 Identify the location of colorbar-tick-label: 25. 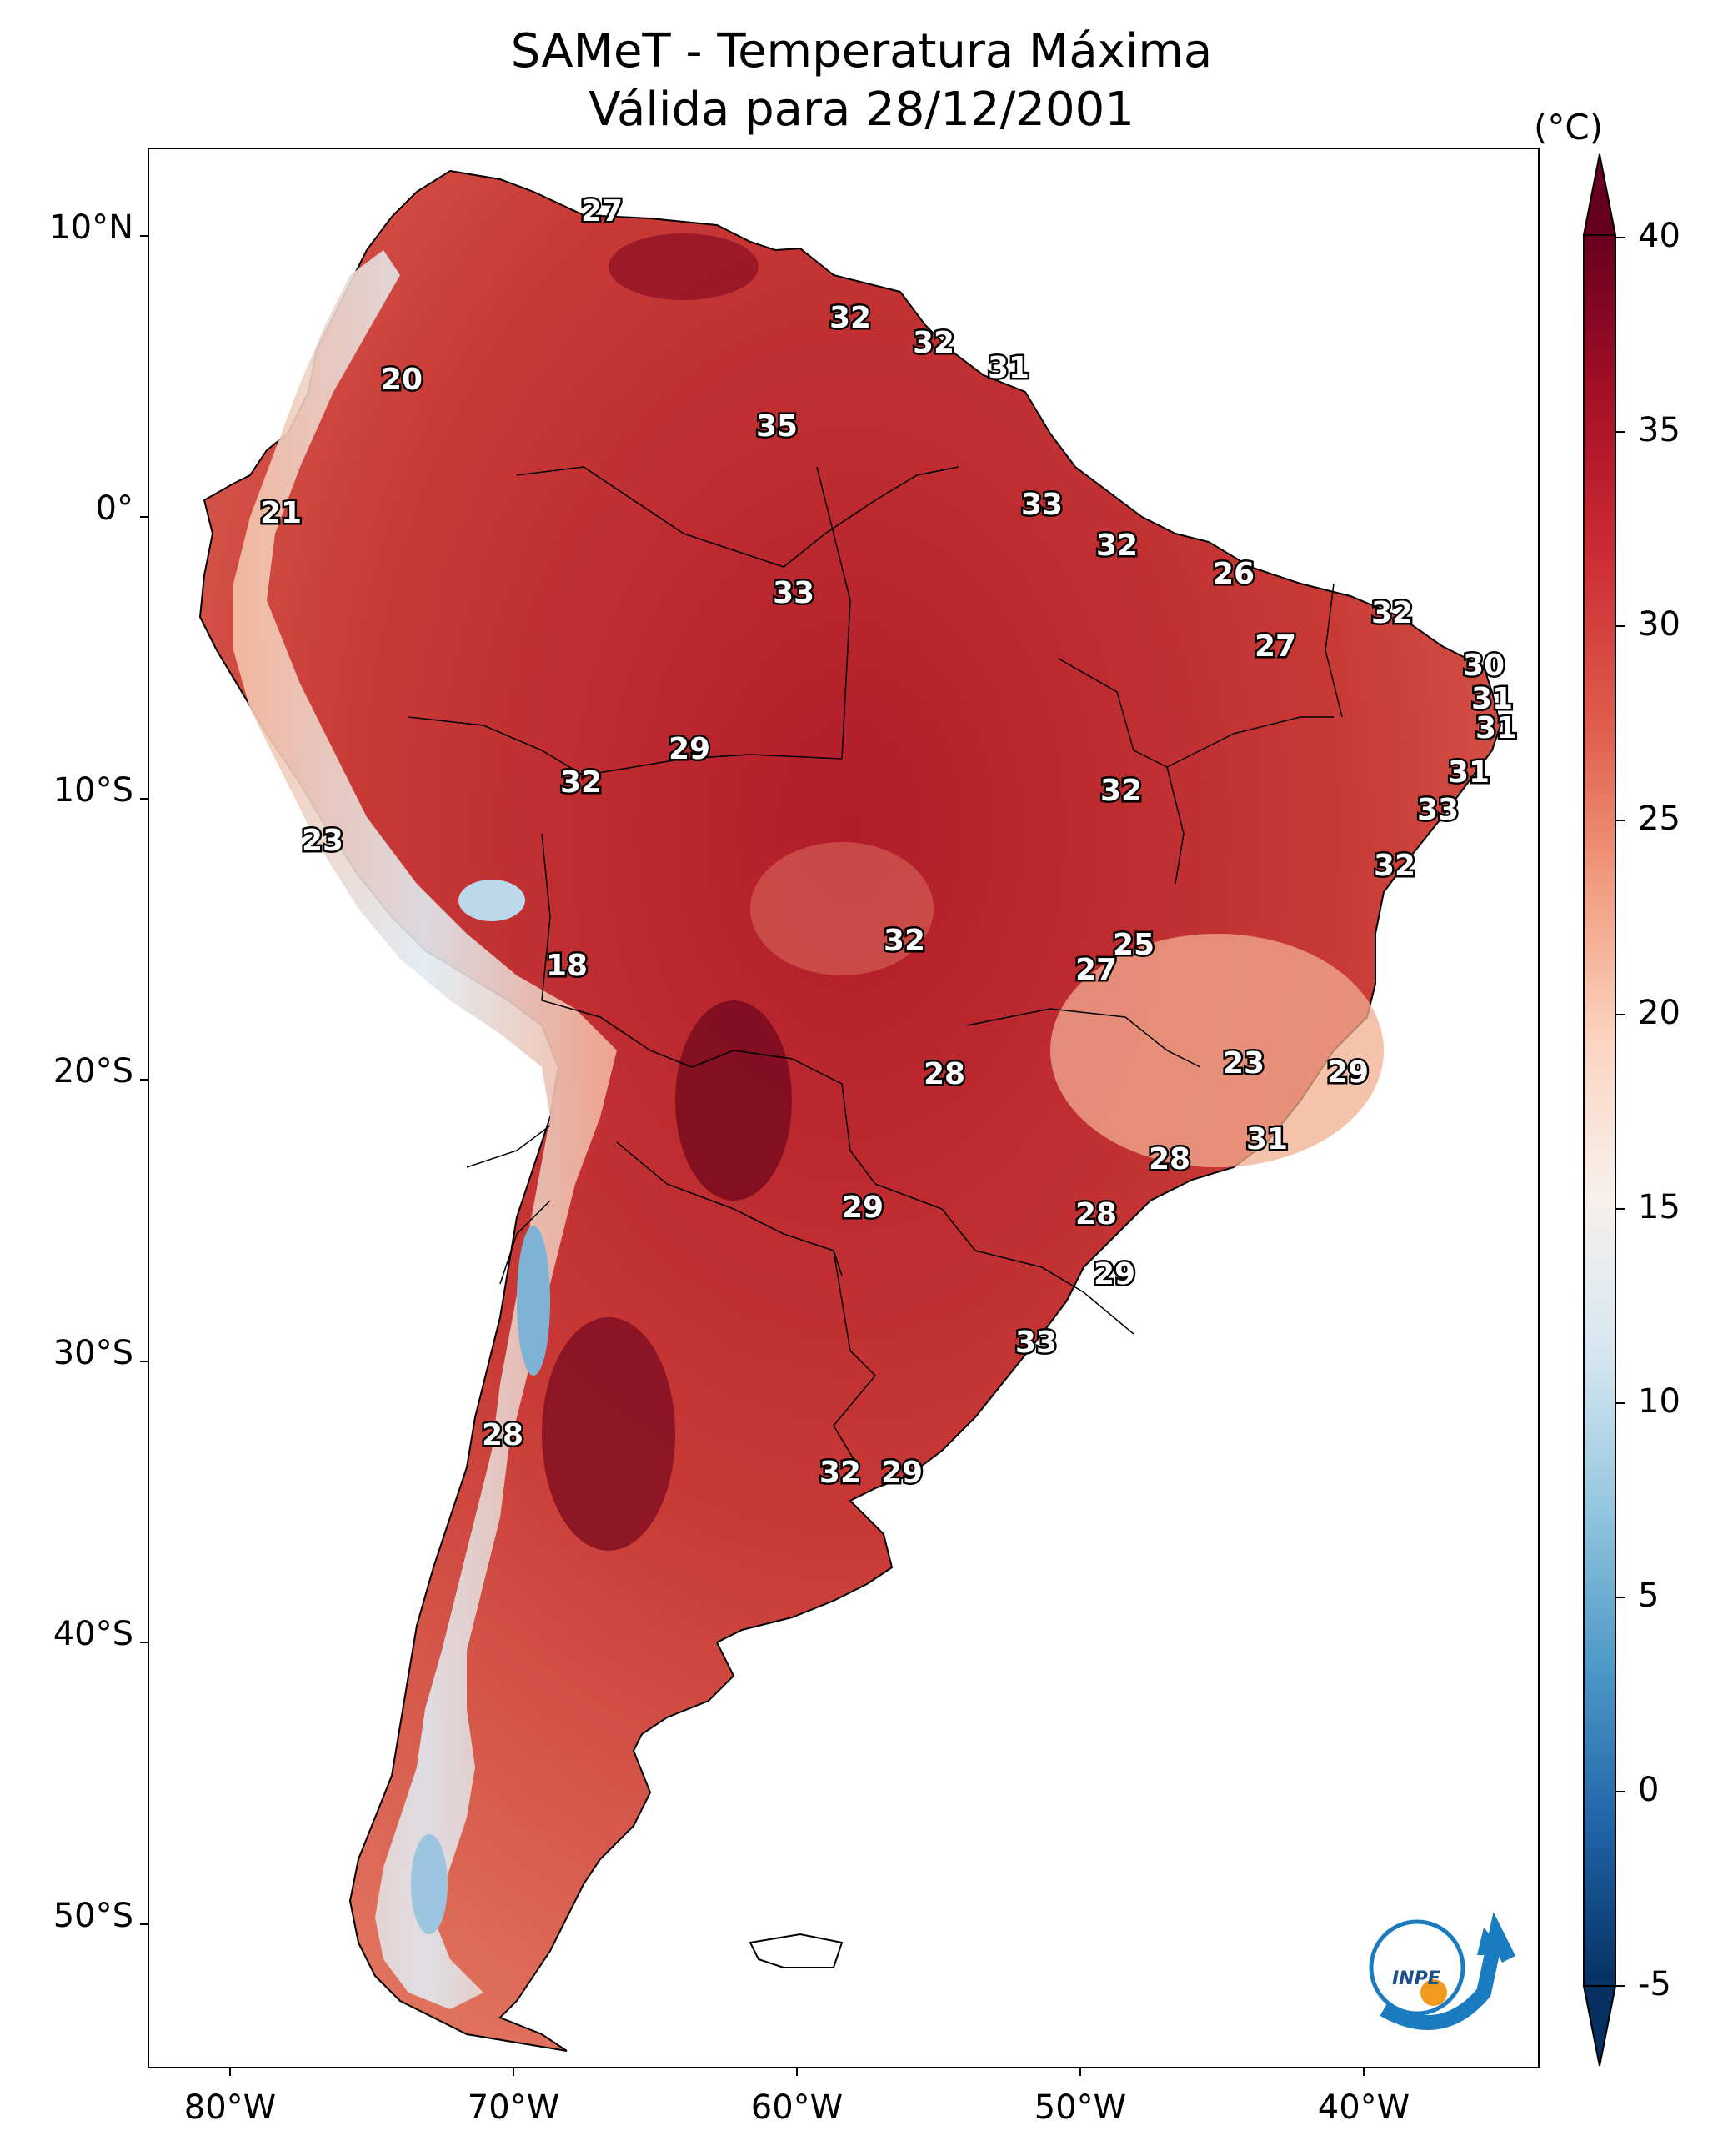
(1659, 819).